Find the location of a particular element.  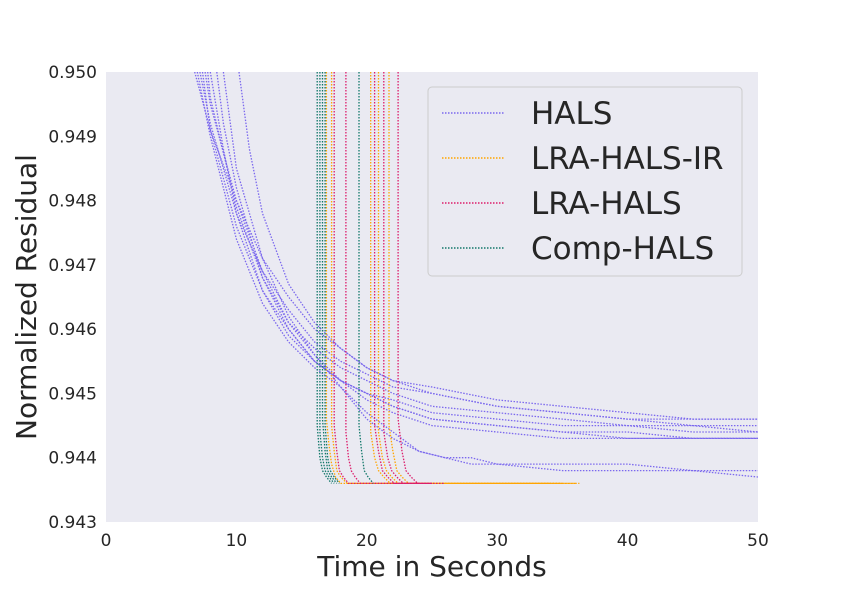

legend-label: LRA-HALS-IR is located at coordinates (627, 159).